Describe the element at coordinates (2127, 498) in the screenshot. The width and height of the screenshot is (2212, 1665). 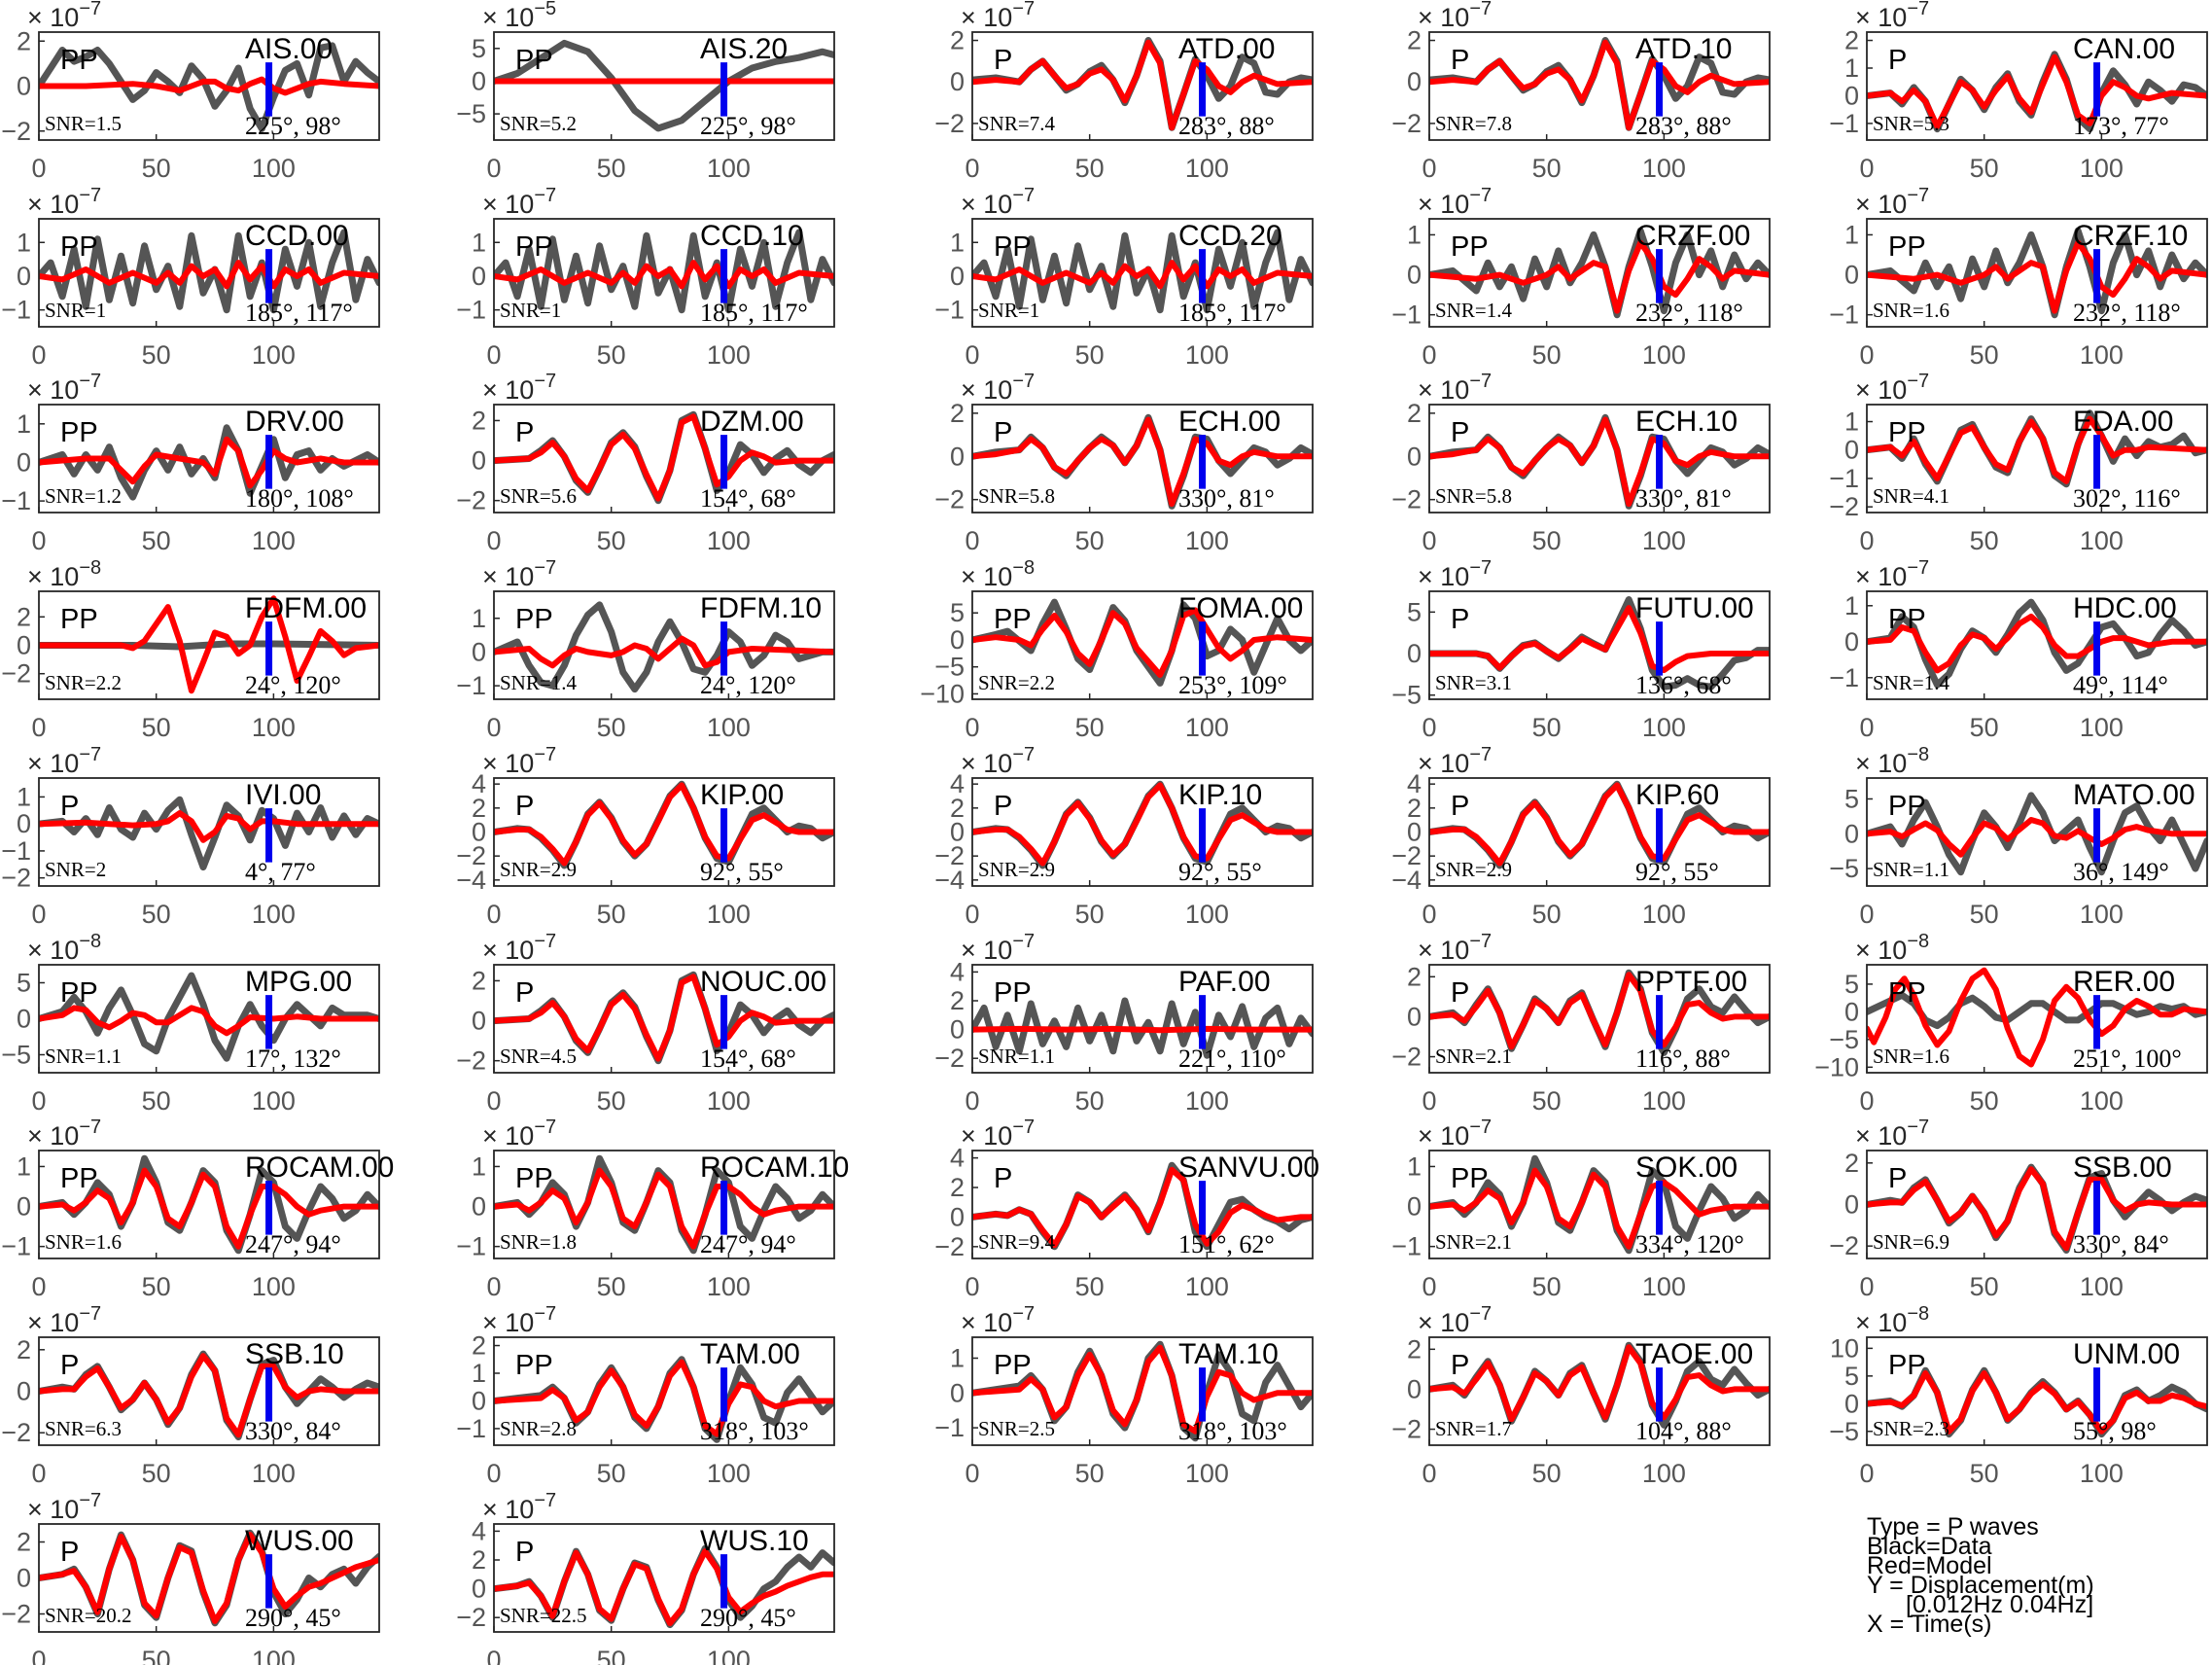
I see `angle-label: 302°, 116°` at that location.